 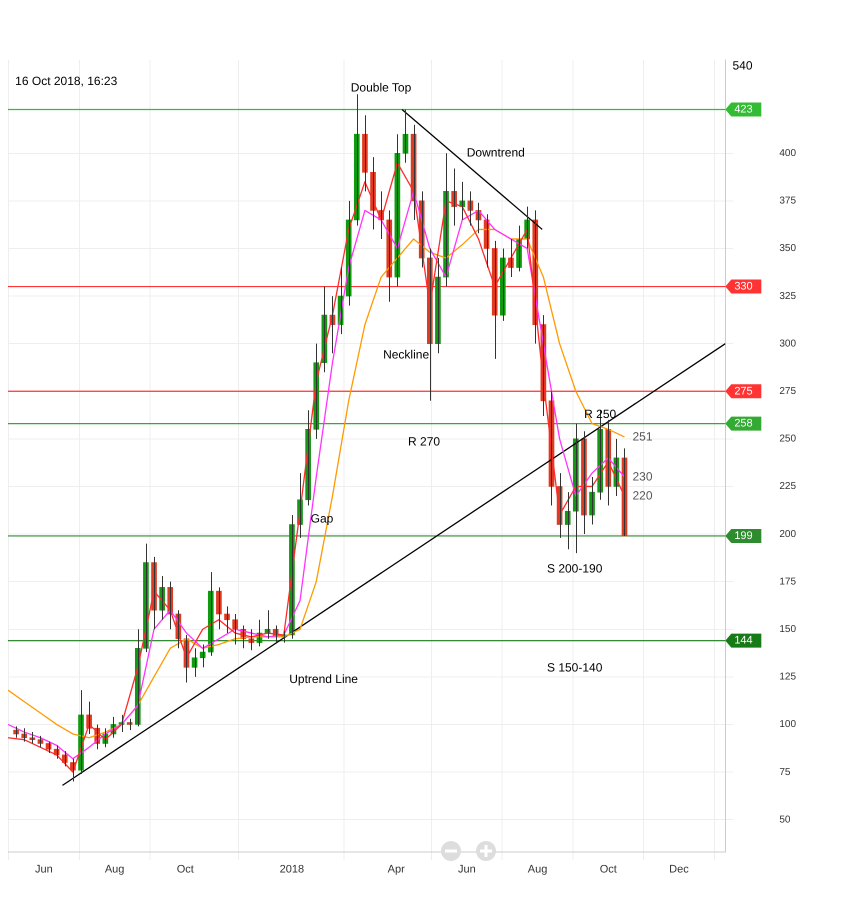 What do you see at coordinates (66, 81) in the screenshot?
I see `annotation: 16 Oct 2018, 16:23` at bounding box center [66, 81].